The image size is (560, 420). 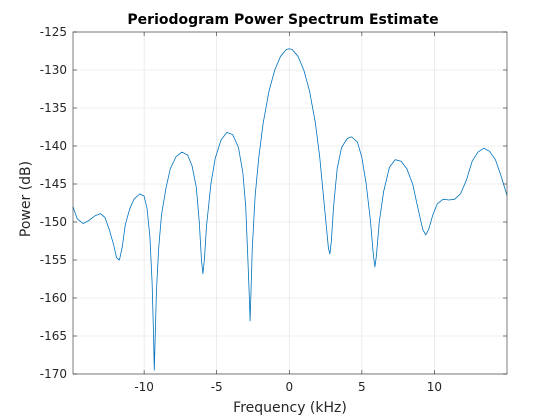 I want to click on x-tick-label: 5, so click(x=362, y=387).